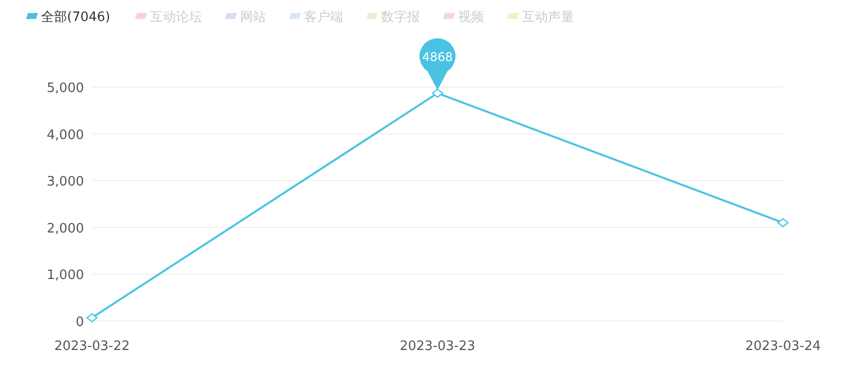  Describe the element at coordinates (65, 88) in the screenshot. I see `y-tick-label: 5,000` at that location.